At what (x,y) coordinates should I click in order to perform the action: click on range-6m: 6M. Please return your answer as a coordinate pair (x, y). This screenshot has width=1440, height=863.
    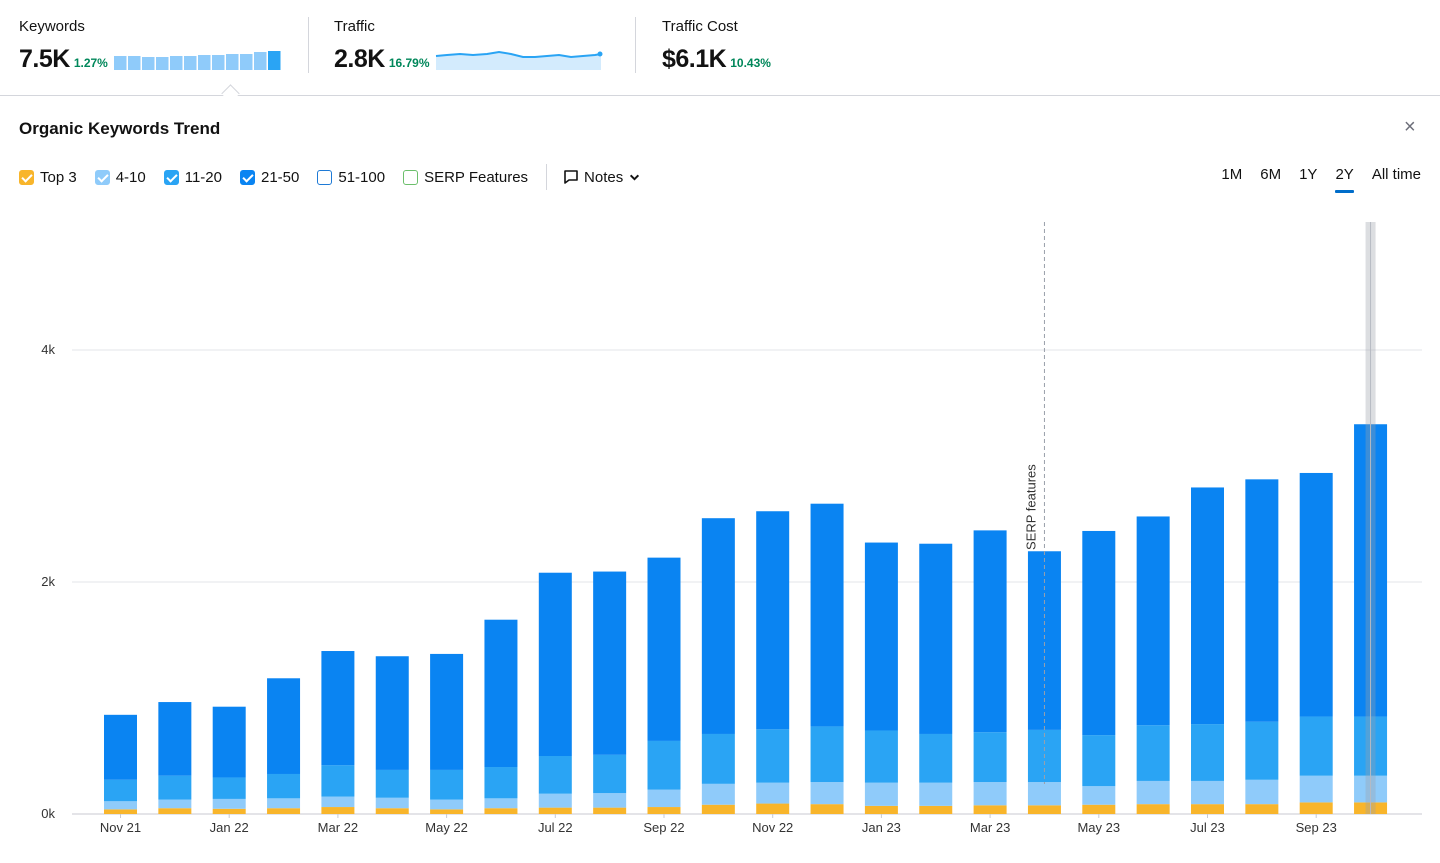
    Looking at the image, I should click on (1271, 174).